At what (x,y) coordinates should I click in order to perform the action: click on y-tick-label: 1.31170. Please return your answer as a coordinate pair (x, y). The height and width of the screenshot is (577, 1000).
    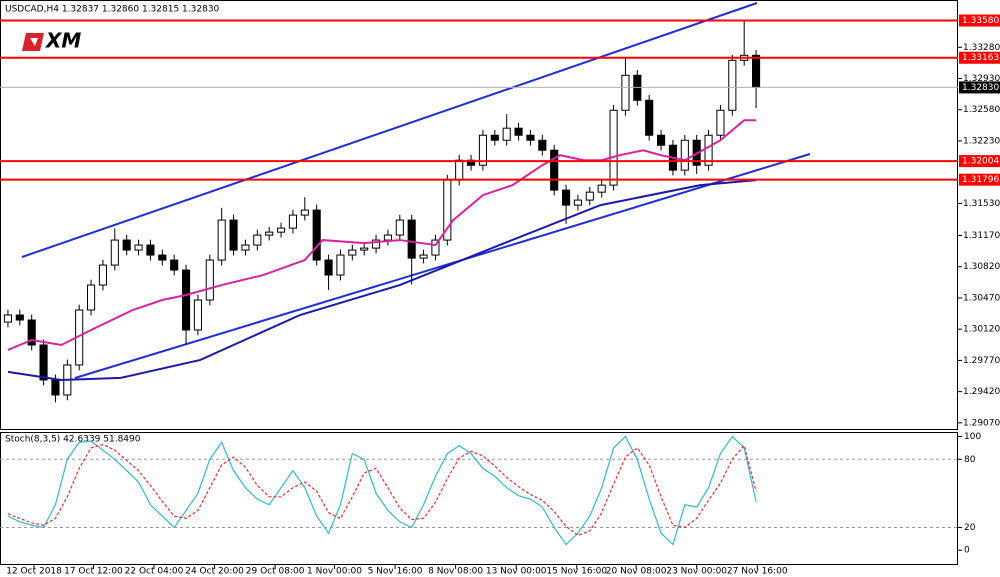
    Looking at the image, I should click on (981, 236).